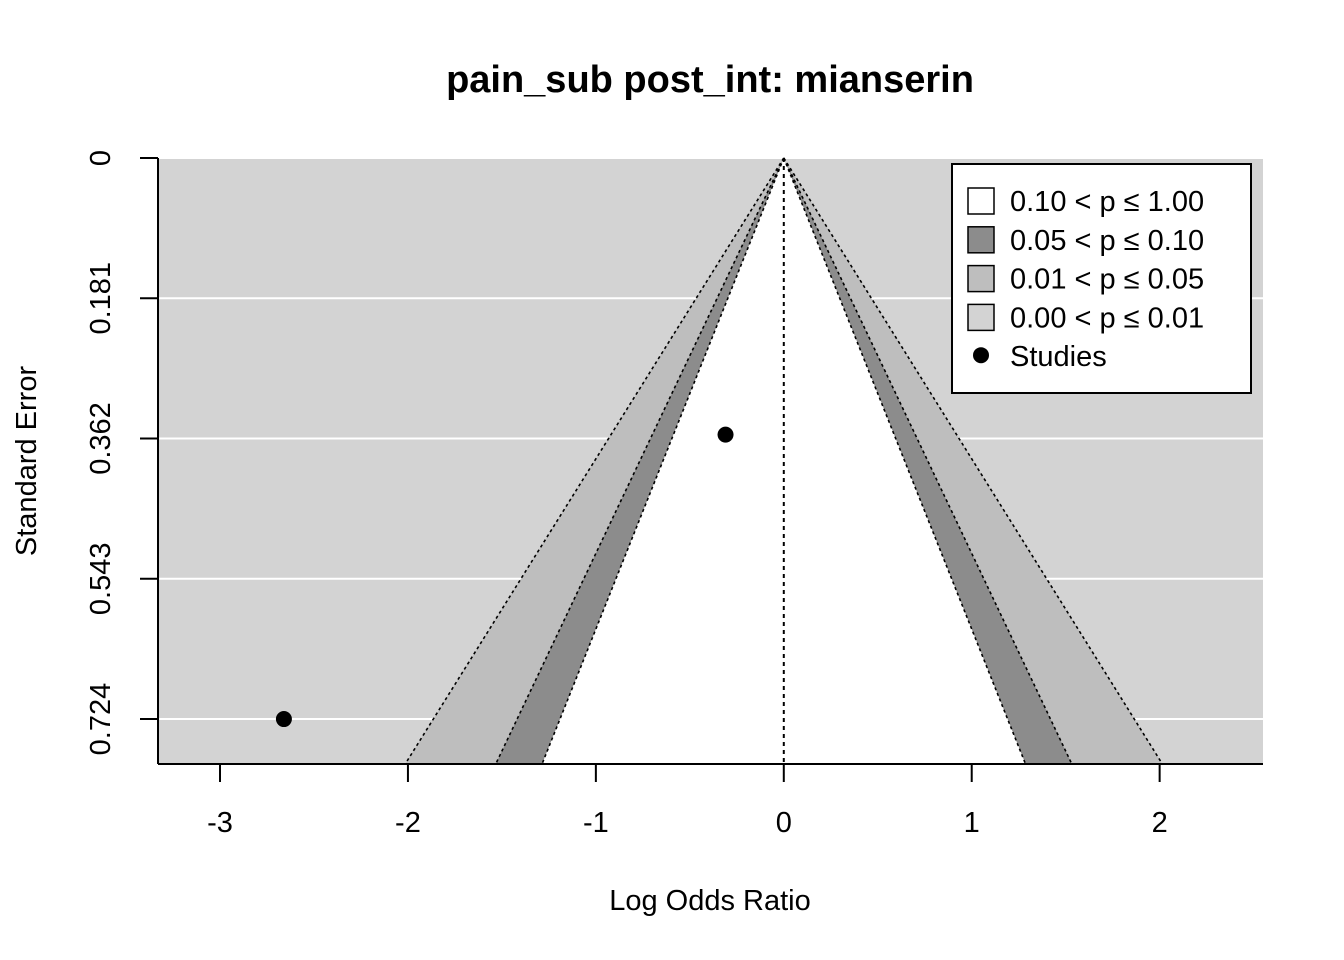  What do you see at coordinates (1160, 823) in the screenshot?
I see `x-tick-label: 2` at bounding box center [1160, 823].